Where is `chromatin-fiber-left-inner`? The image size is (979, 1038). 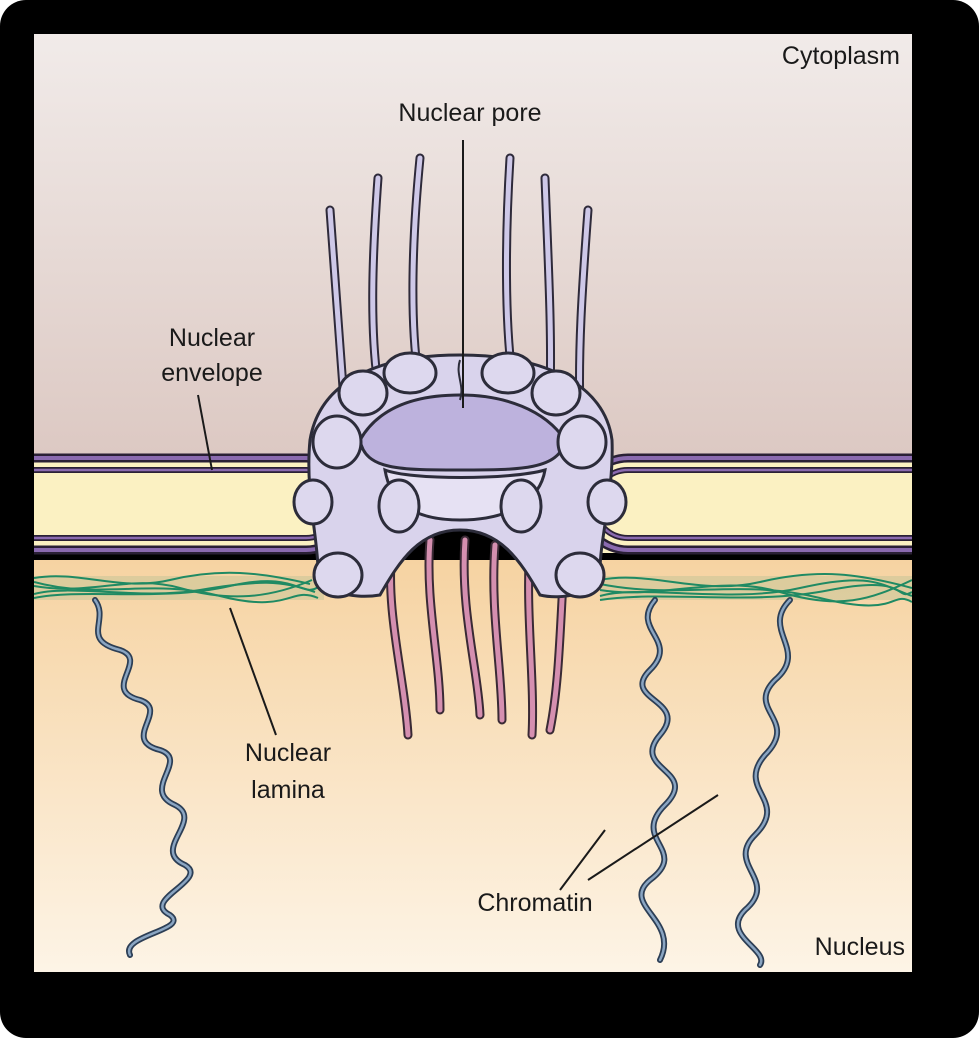
chromatin-fiber-left-inner is located at coordinates (142, 777).